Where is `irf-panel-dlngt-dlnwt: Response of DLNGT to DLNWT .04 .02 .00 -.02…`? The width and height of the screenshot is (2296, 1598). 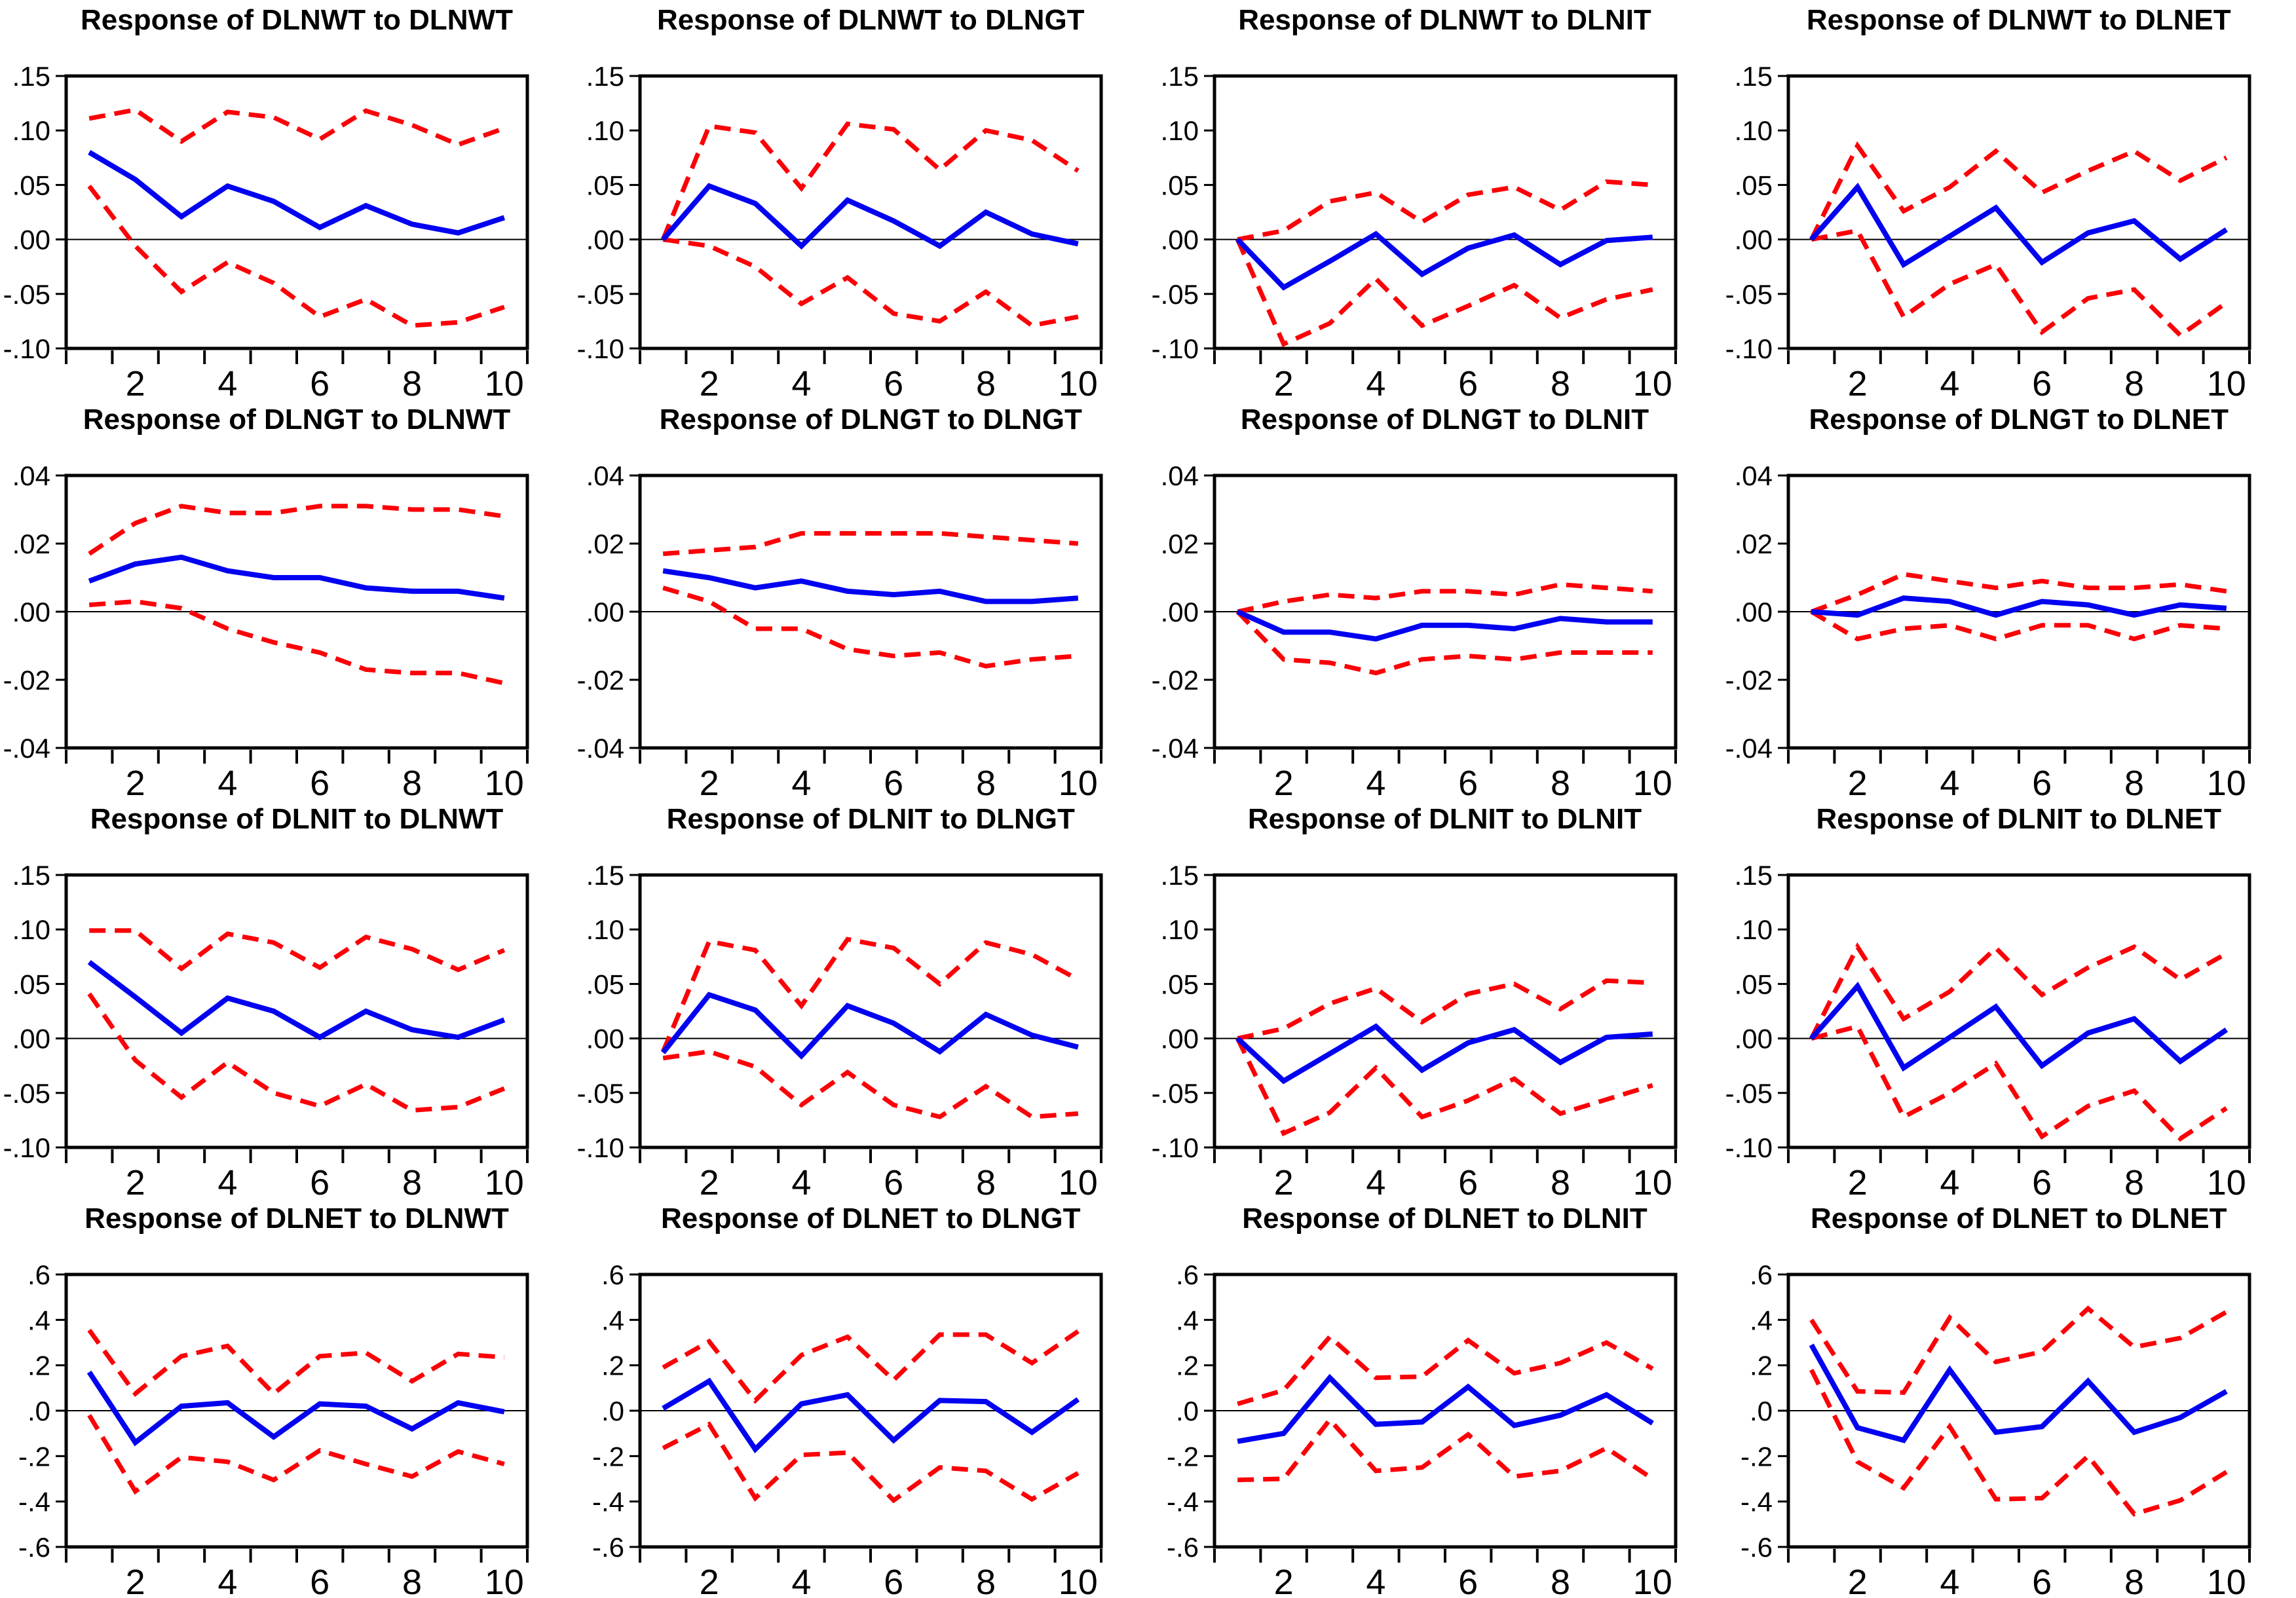
irf-panel-dlngt-dlnwt: Response of DLNGT to DLNWT .04 .02 .00 -.02… is located at coordinates (287, 599).